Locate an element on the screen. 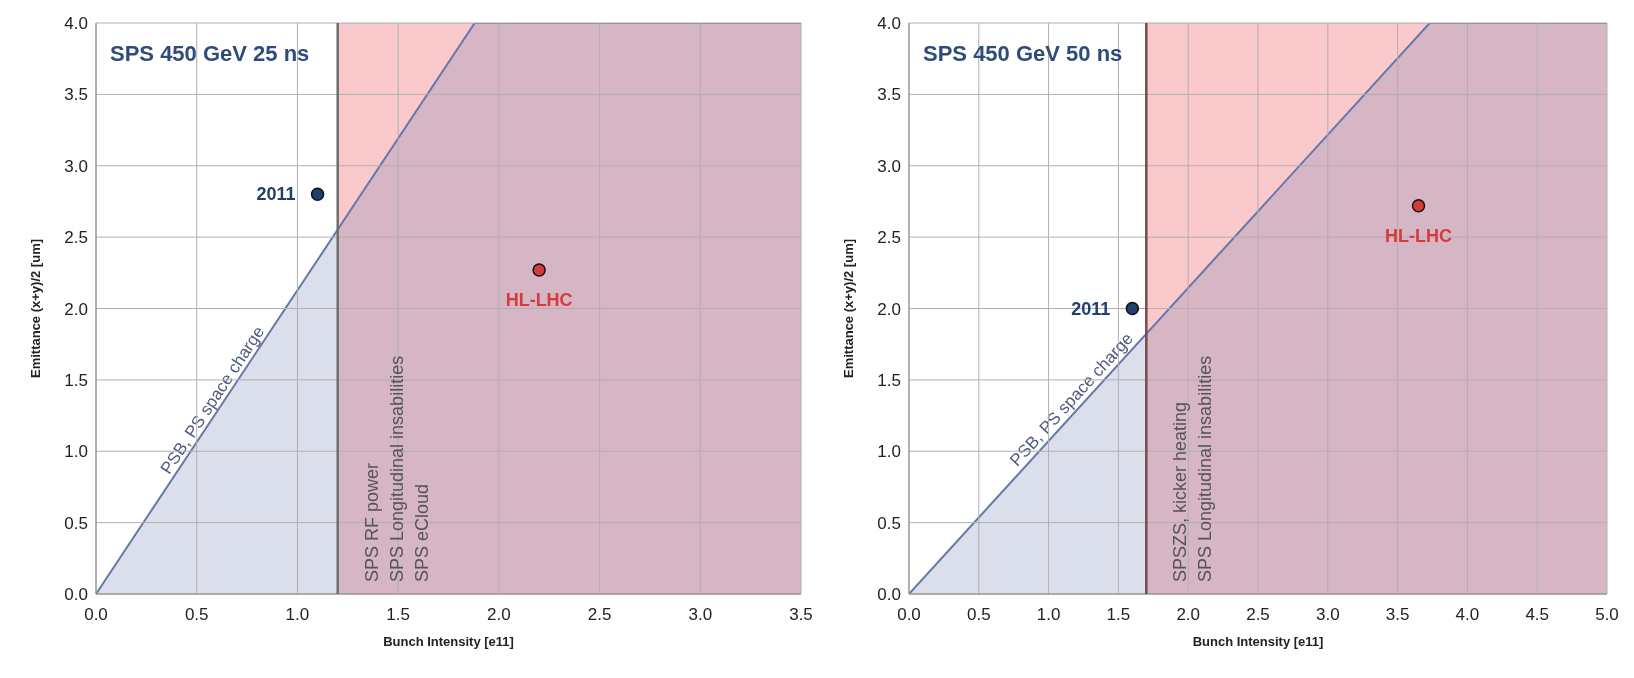 This screenshot has height=678, width=1634. x-tick-label: 5.0 is located at coordinates (1607, 614).